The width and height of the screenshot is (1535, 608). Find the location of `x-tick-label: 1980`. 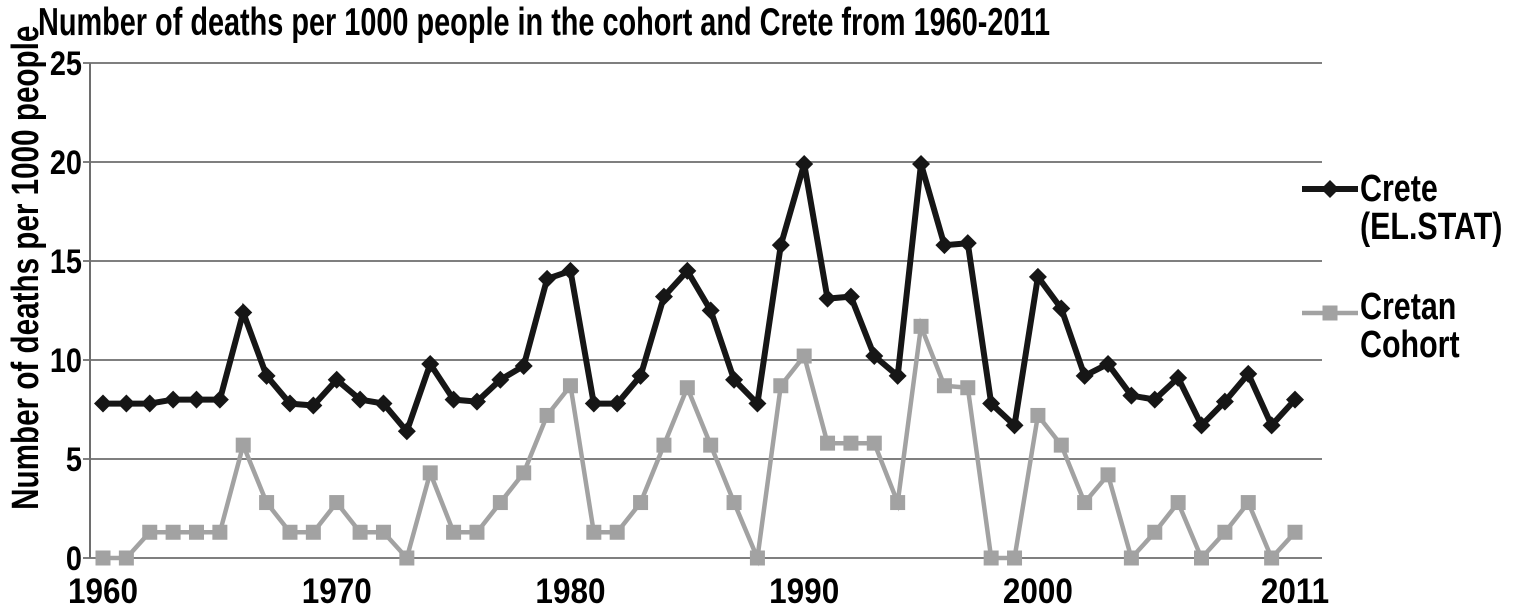

x-tick-label: 1980 is located at coordinates (570, 590).